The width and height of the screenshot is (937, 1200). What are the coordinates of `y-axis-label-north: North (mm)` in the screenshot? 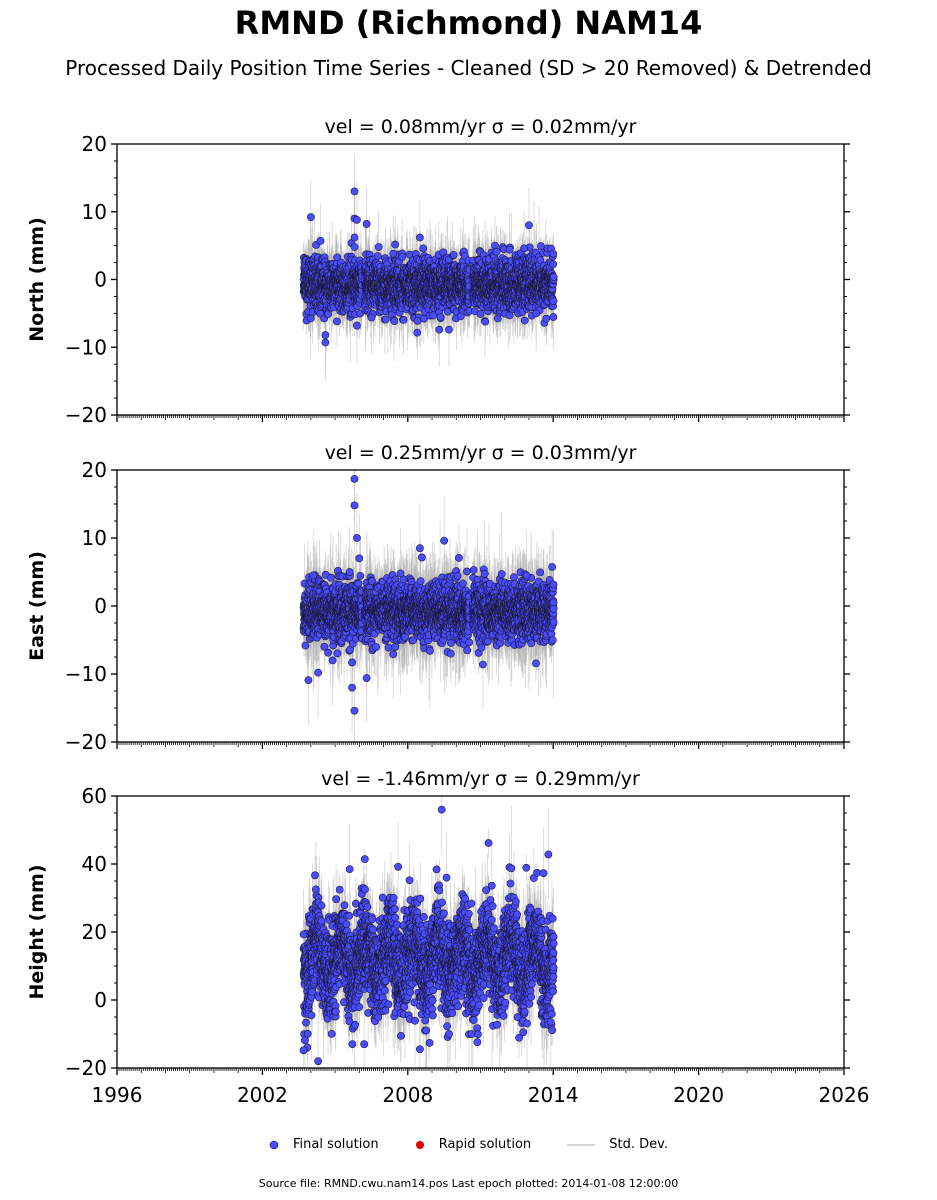 It's located at (37, 279).